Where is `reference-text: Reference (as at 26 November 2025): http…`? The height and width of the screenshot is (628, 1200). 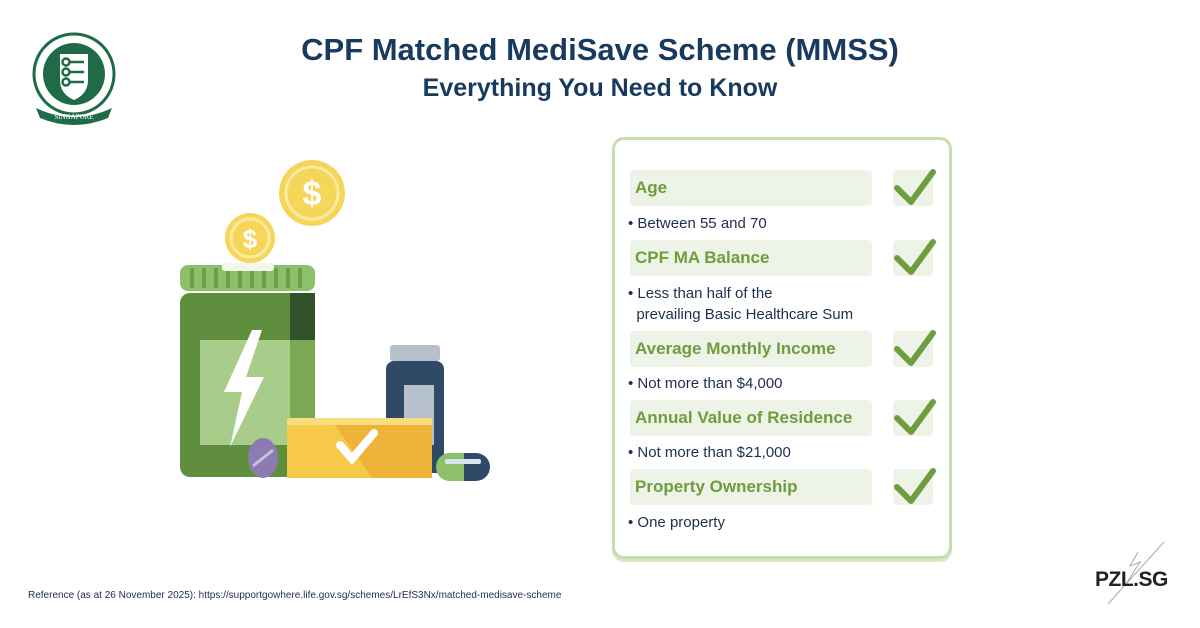
reference-text: Reference (as at 26 November 2025): http… is located at coordinates (295, 595).